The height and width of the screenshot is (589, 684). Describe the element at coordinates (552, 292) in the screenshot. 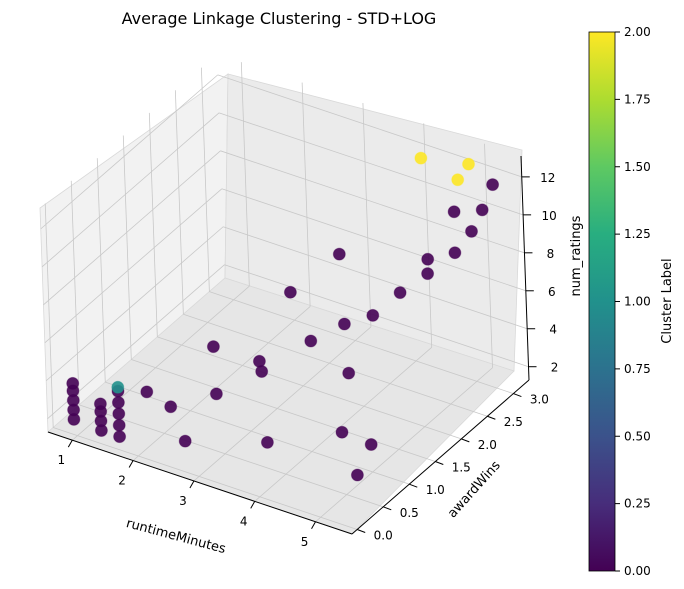

I see `z-tick-label: 6` at that location.